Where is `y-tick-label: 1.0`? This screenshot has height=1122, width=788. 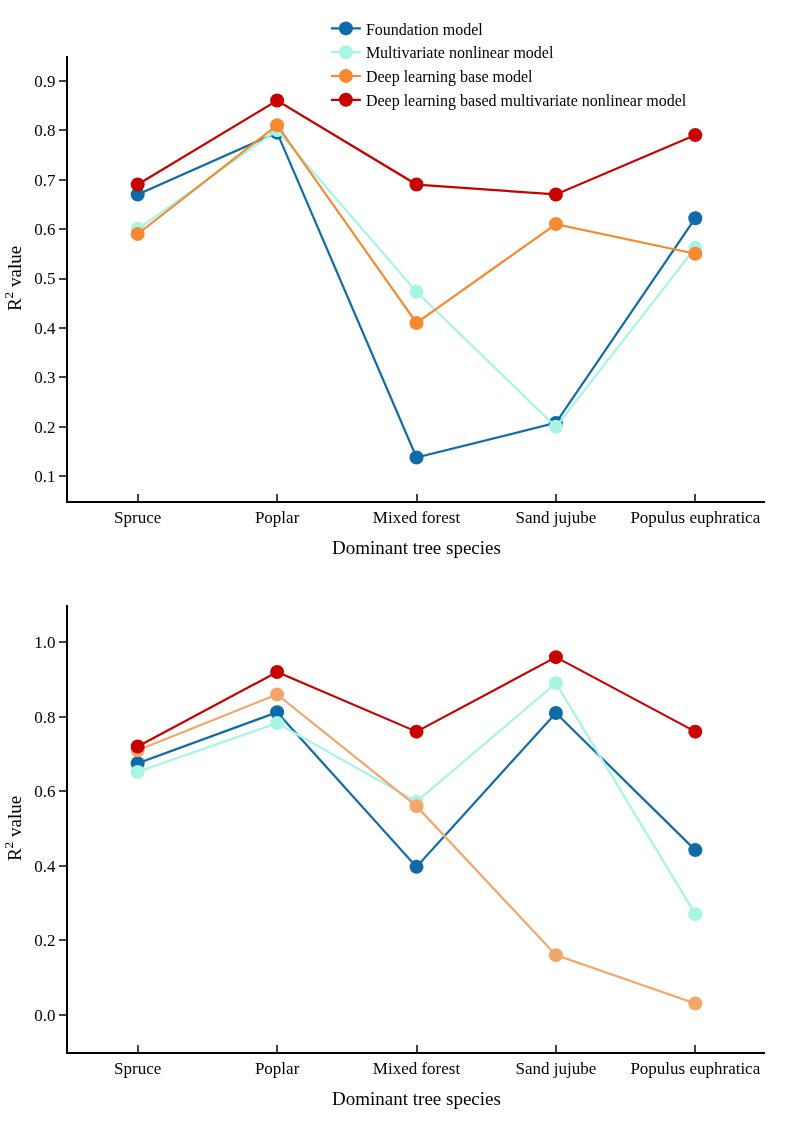 y-tick-label: 1.0 is located at coordinates (45, 643).